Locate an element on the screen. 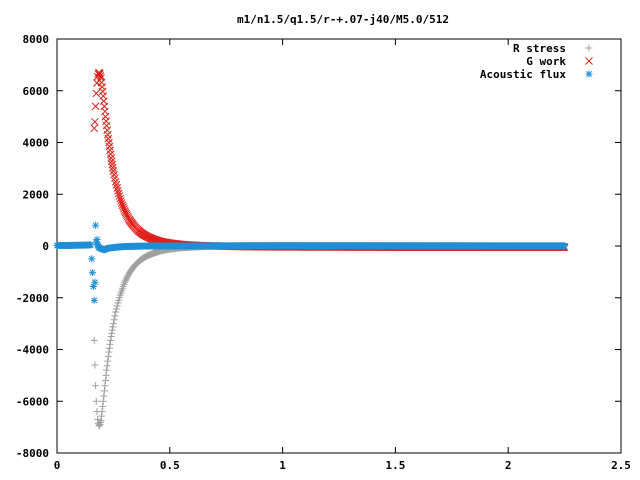 The width and height of the screenshot is (640, 480). y-tick-label: -2000 is located at coordinates (32, 298).